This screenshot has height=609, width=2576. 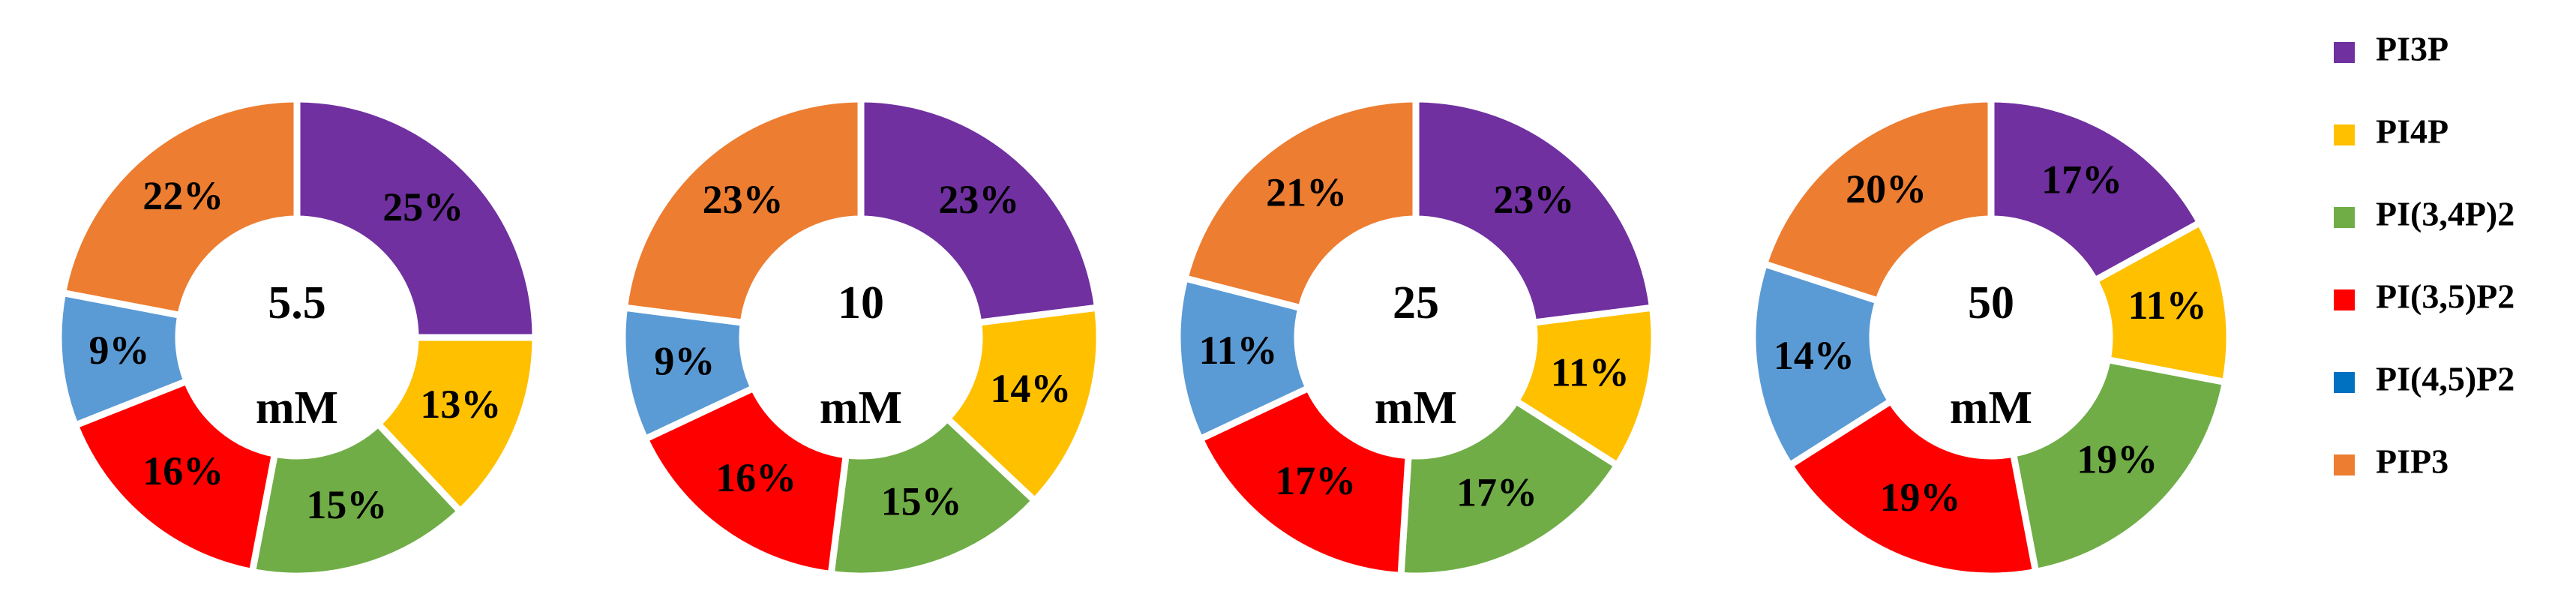 What do you see at coordinates (2413, 131) in the screenshot?
I see `legend-label: PI4P` at bounding box center [2413, 131].